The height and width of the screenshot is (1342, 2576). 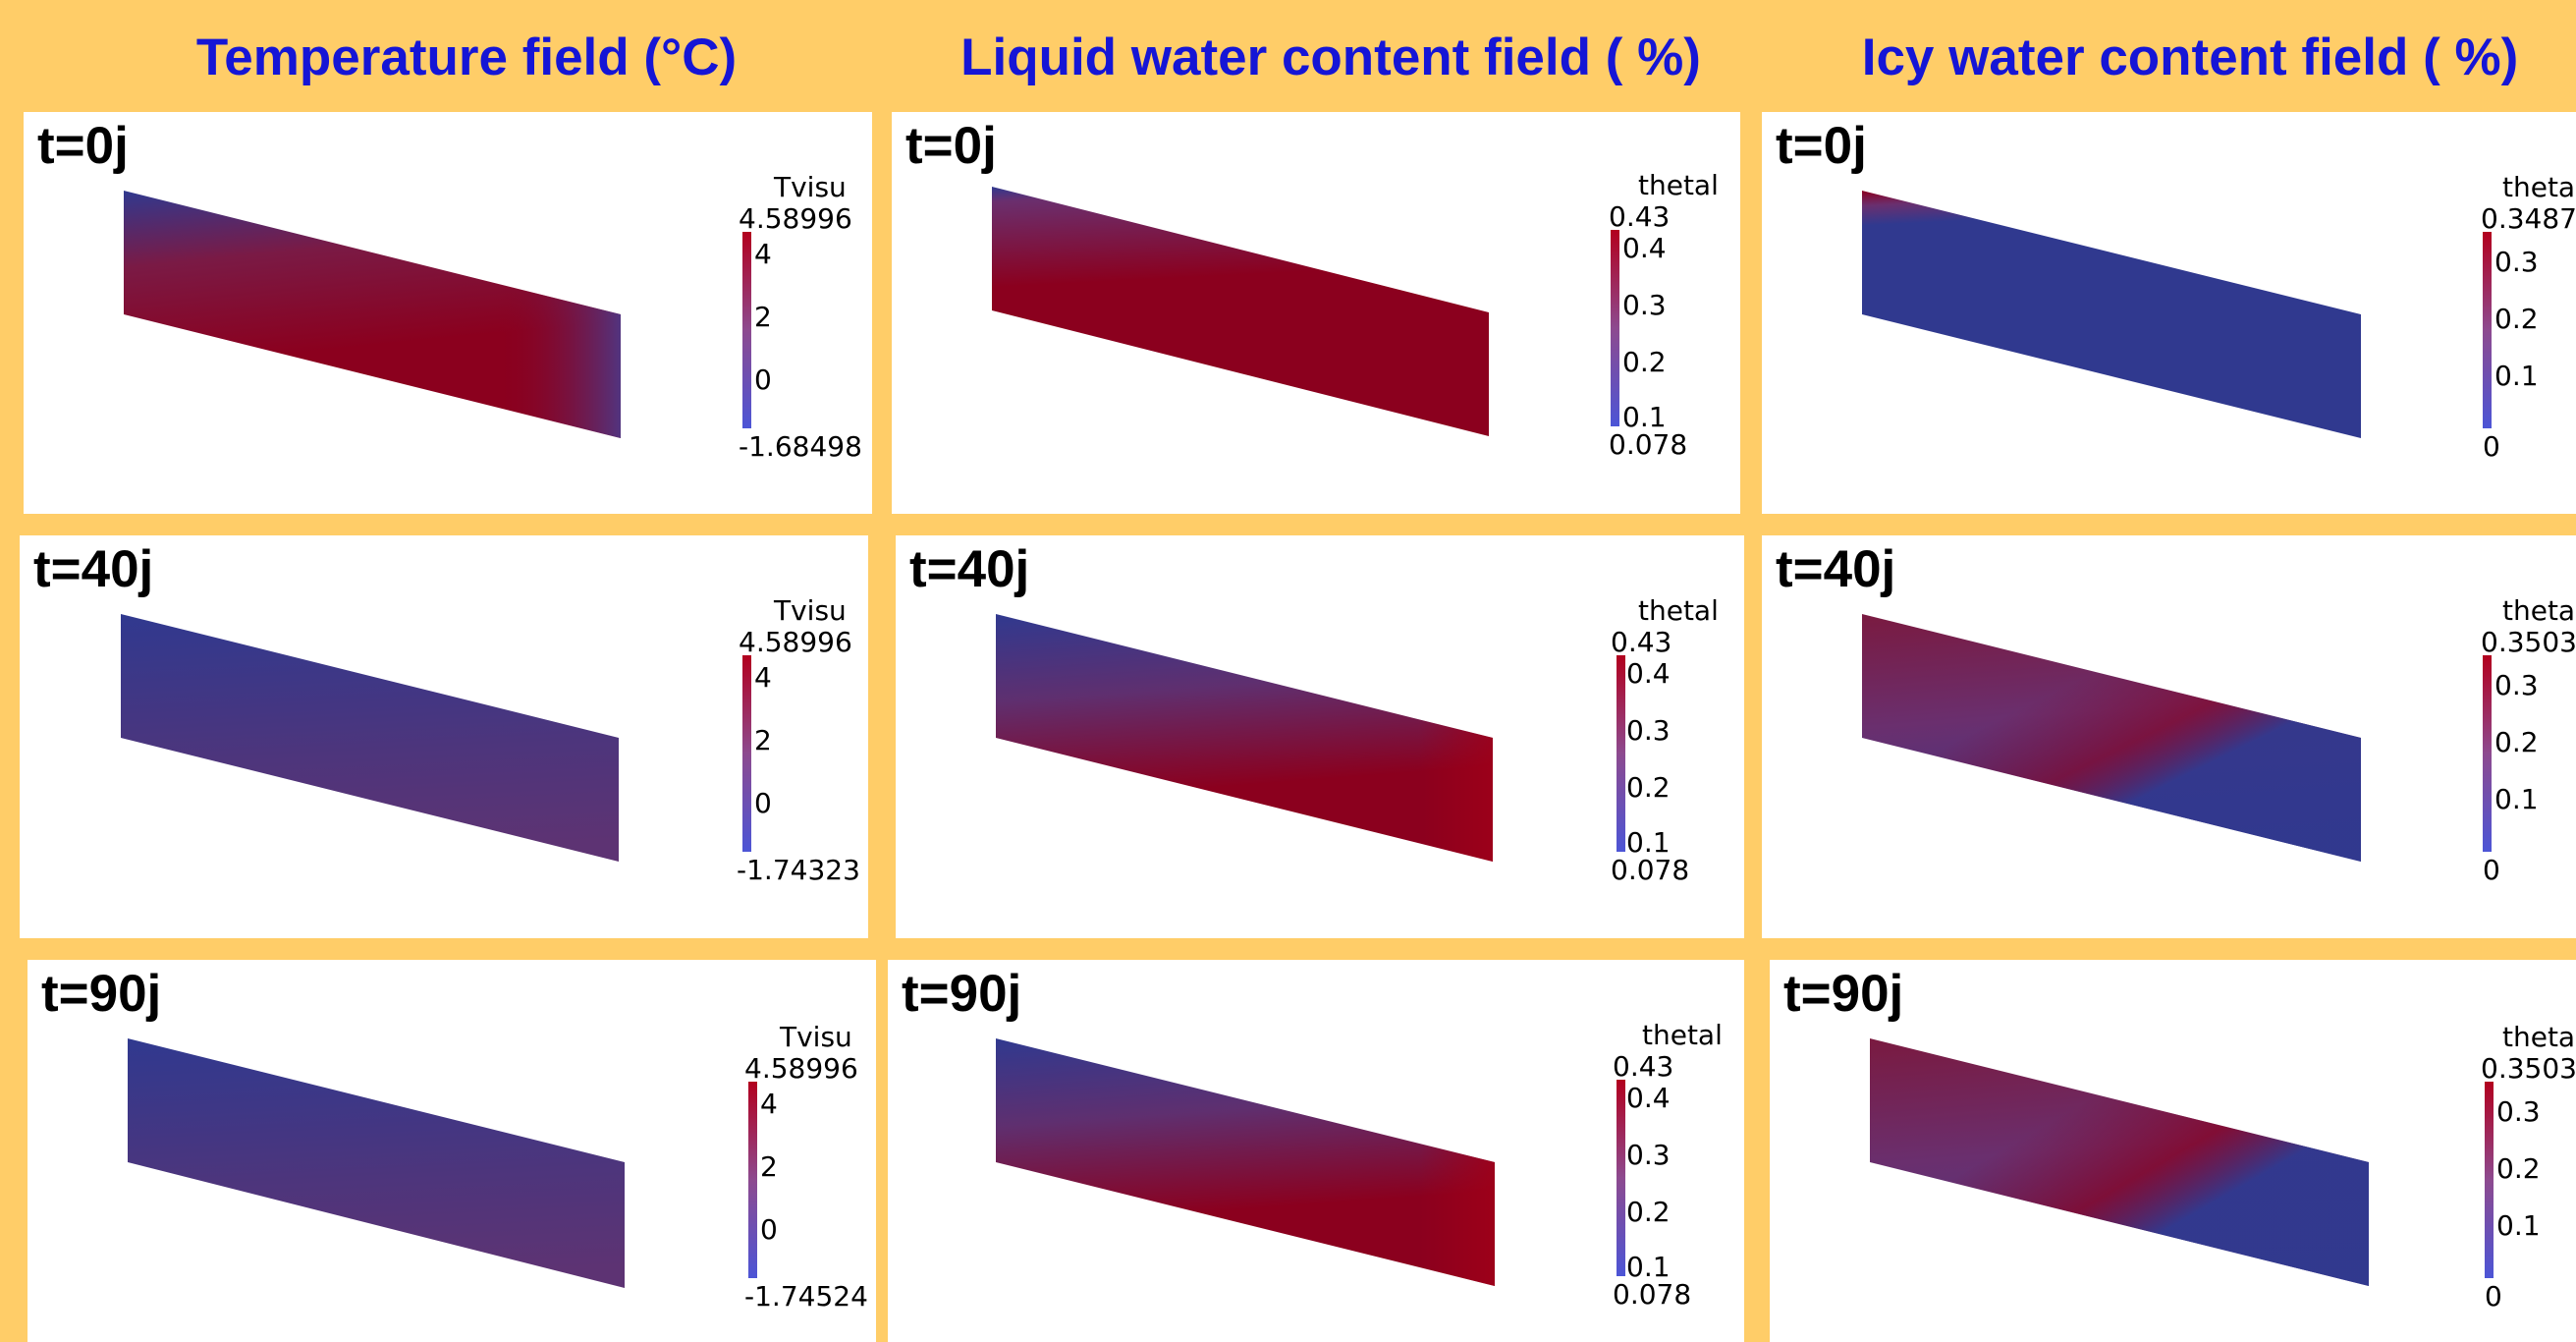 I want to click on liquid-field-t40, so click(x=1244, y=738).